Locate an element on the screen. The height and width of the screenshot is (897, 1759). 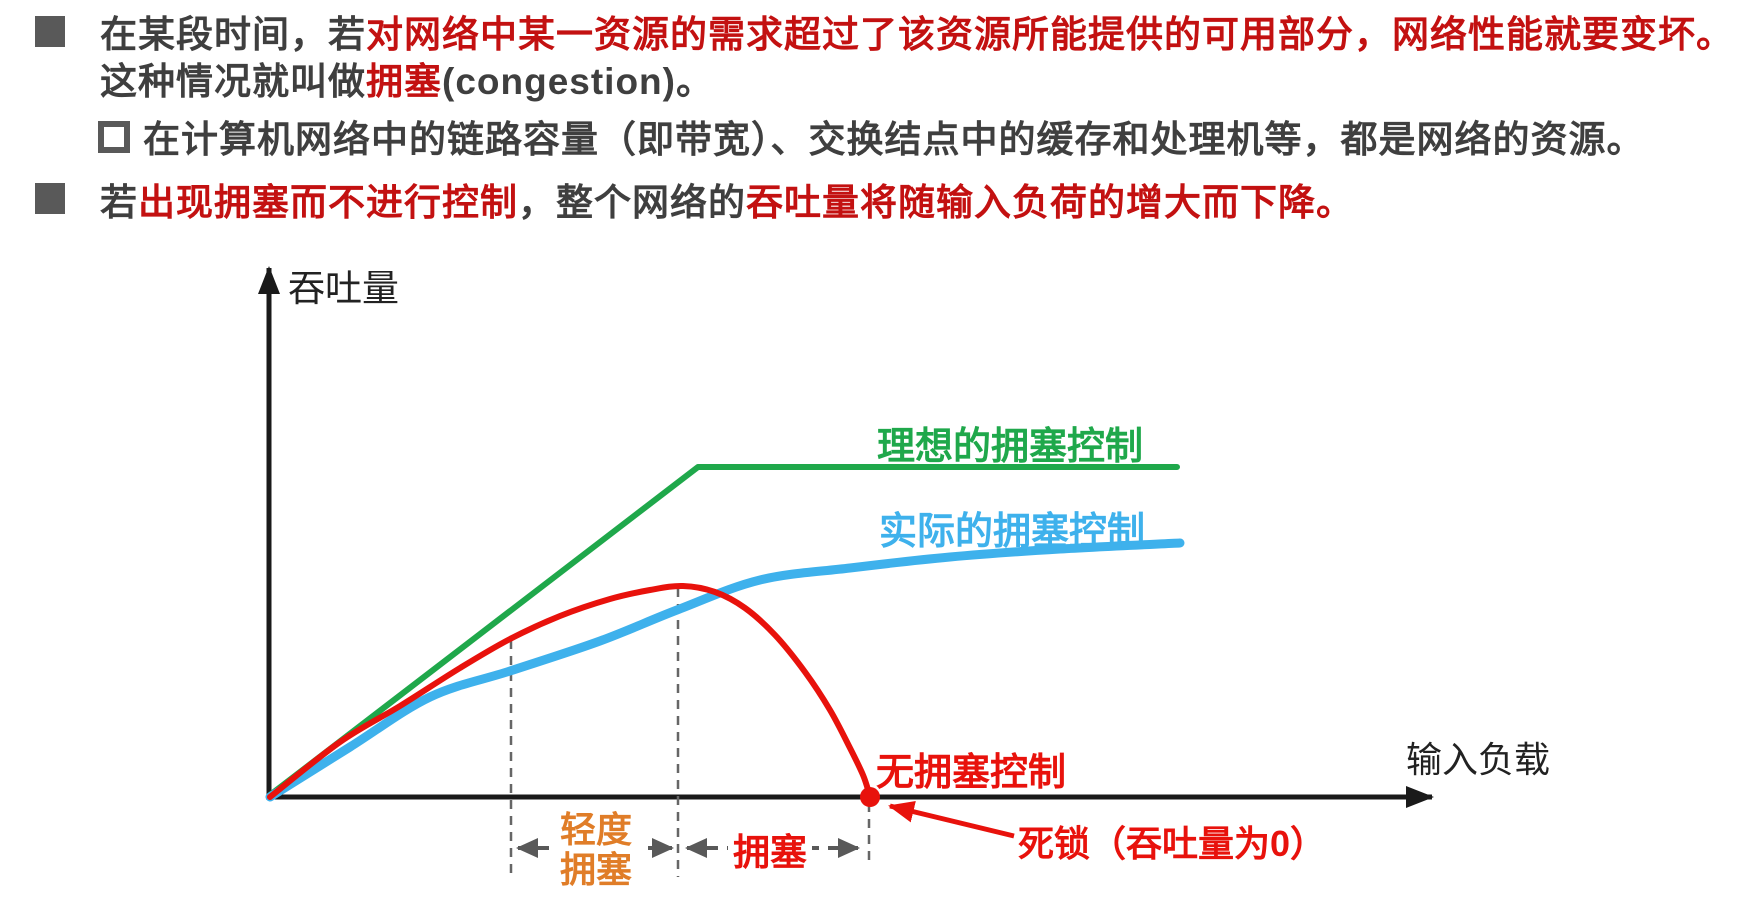
bullet-text-line-4: 若出现拥塞而不进行控制，整个网络的吞吐量将随输入负荷的增大而下降。 is located at coordinates (727, 203).